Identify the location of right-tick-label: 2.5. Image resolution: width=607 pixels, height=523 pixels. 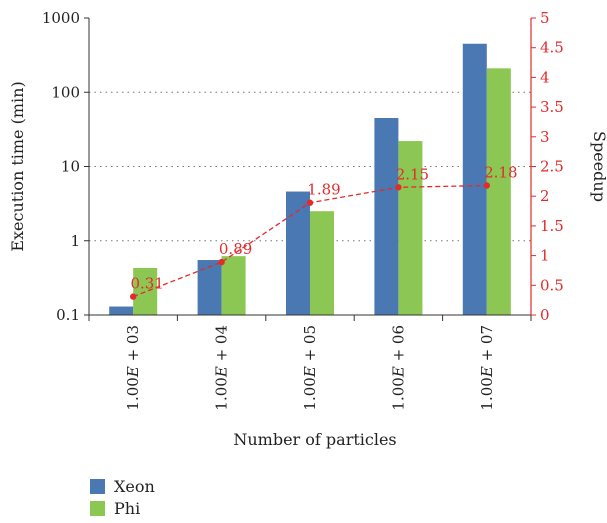
(552, 167).